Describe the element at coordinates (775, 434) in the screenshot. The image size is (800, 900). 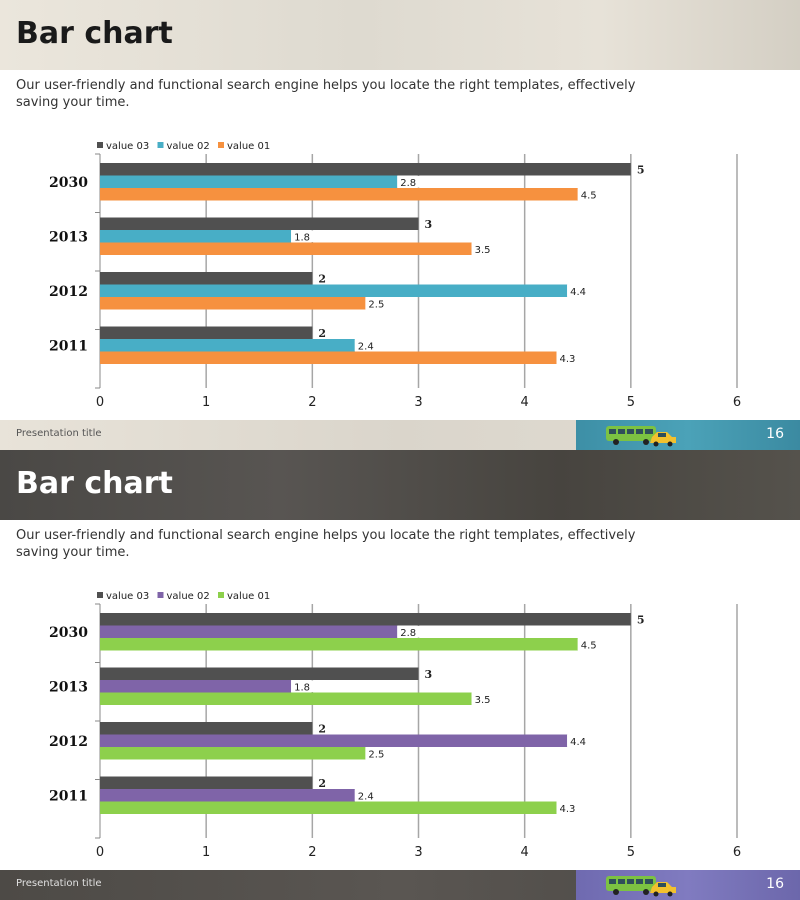
I see `page-number: 16` at that location.